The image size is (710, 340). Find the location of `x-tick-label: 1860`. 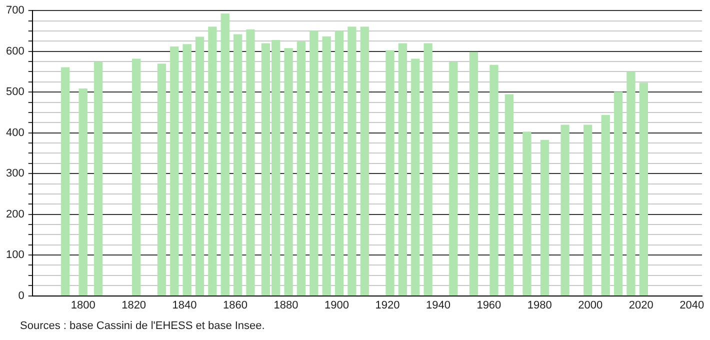

x-tick-label: 1860 is located at coordinates (235, 305).